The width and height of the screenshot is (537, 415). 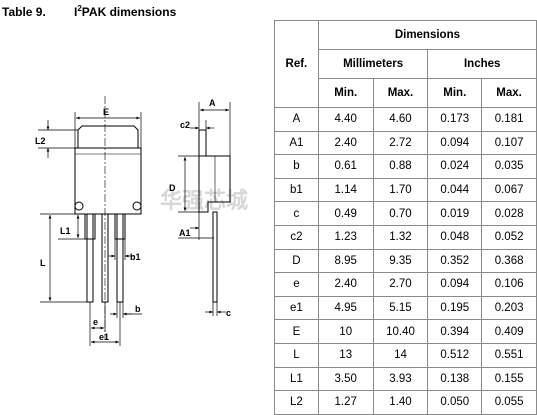 I want to click on value-cell-in-max: 0.028, so click(x=509, y=213).